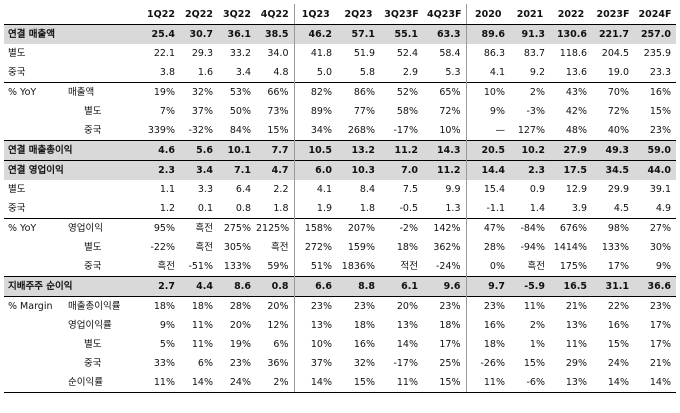  I want to click on table-cell: 77%, so click(364, 111).